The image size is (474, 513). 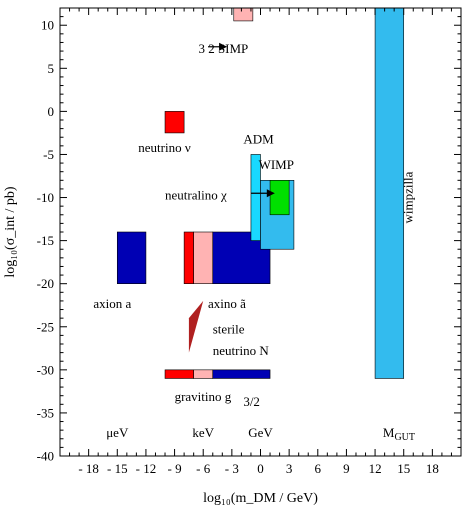 I want to click on y-tick-label: -20, so click(x=45, y=283).